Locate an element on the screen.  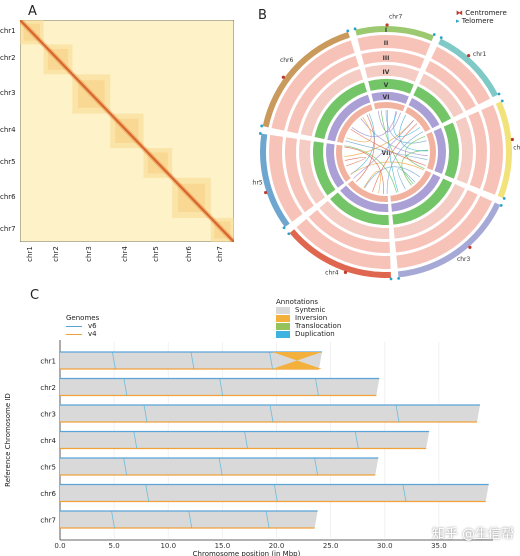
legend-syntenic: Syntenic is located at coordinates (310, 310).